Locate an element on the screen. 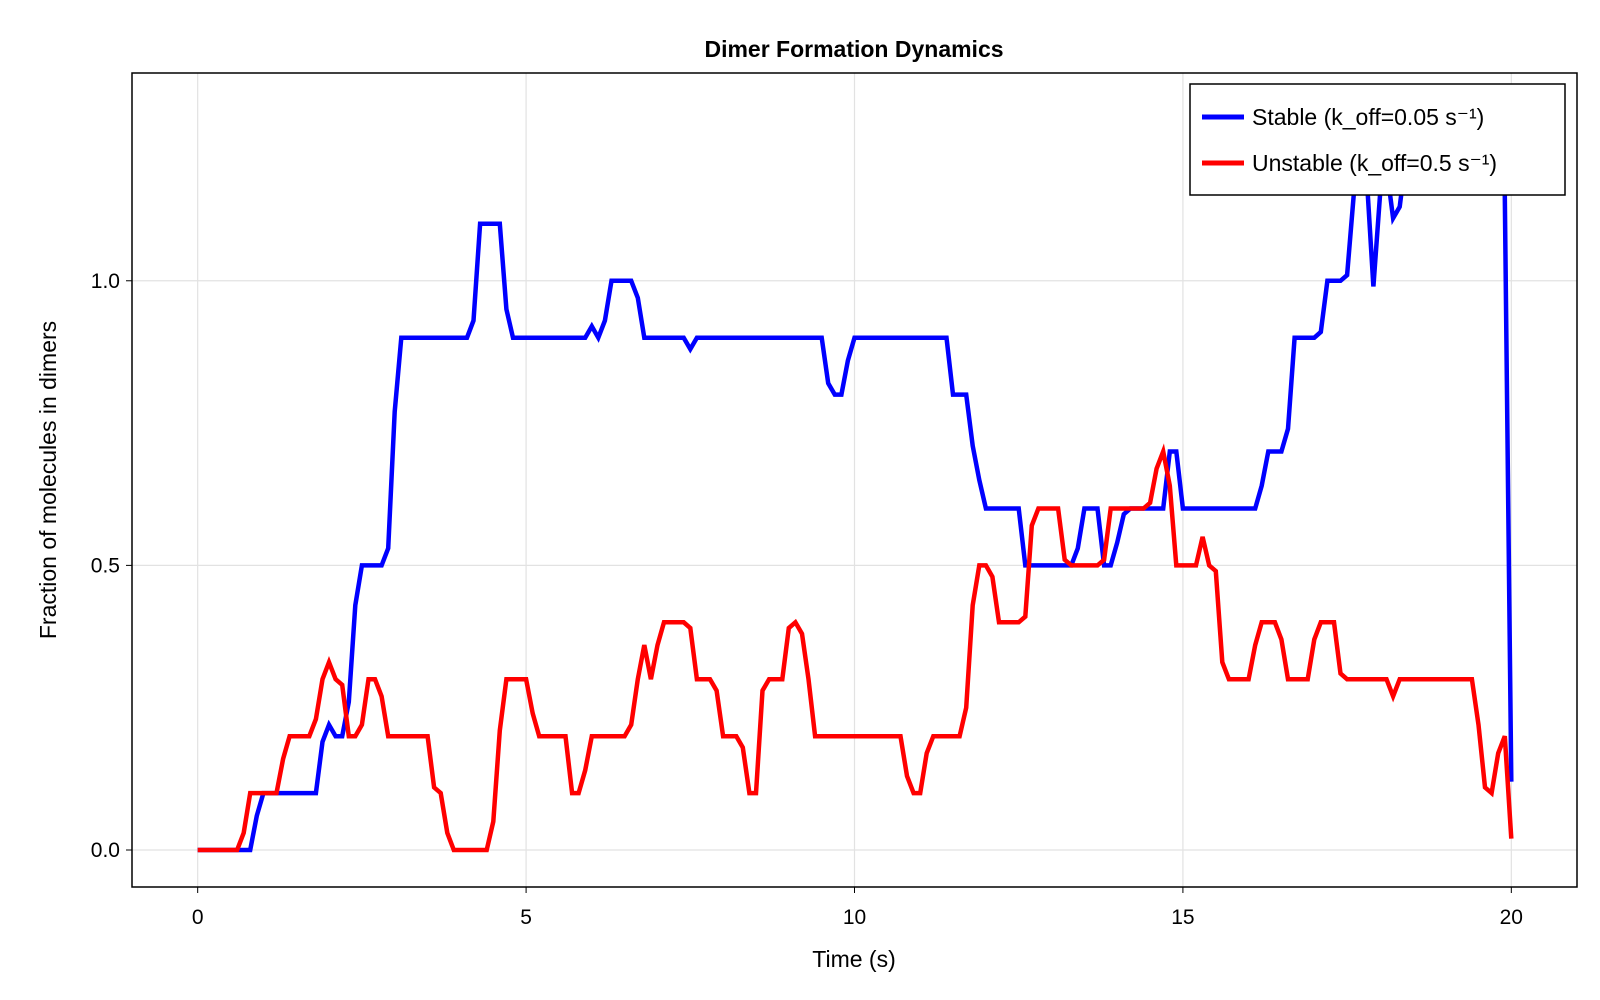 The image size is (1600, 1000). legend-label-unstable: Unstable (k_off=0.5 s⁻¹) is located at coordinates (1374, 163).